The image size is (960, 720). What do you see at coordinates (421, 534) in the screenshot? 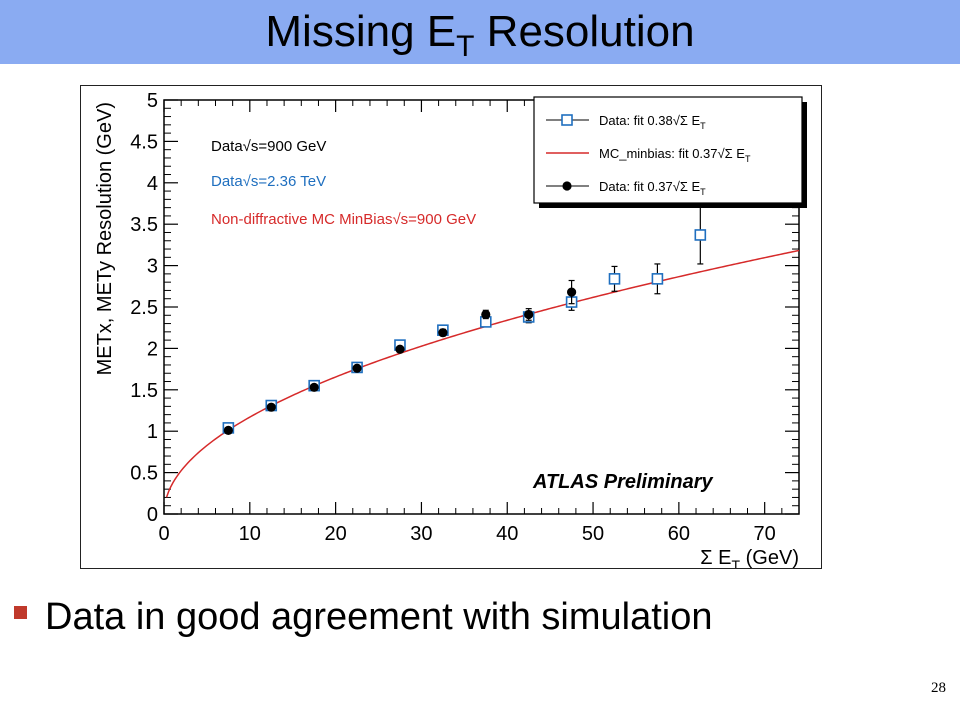
I see `x-tick-label: 30` at bounding box center [421, 534].